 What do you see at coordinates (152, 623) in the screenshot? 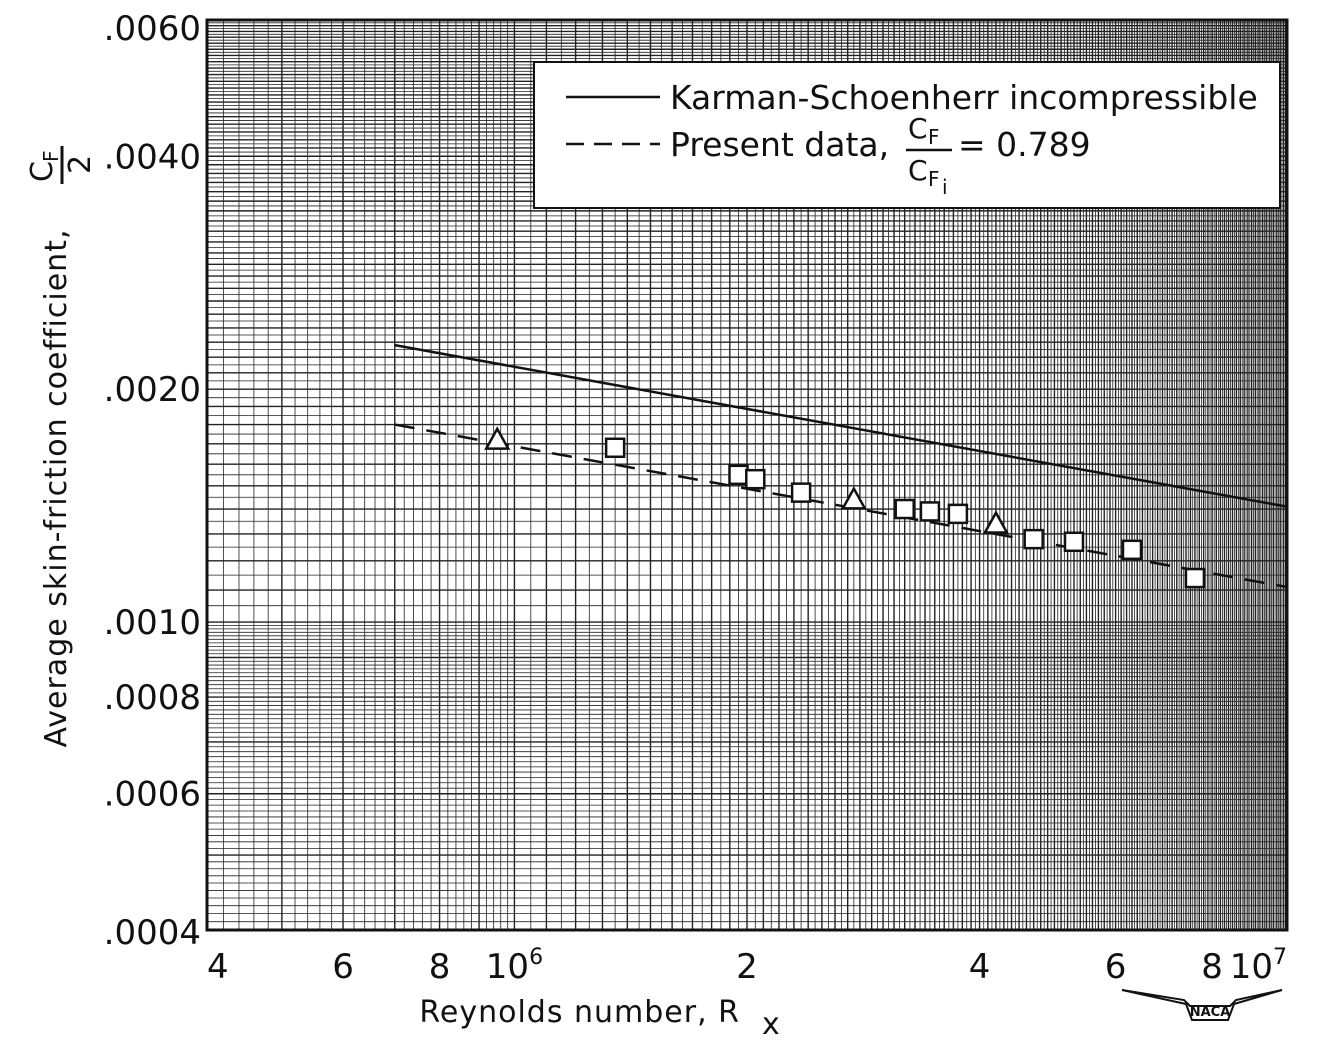
I see `y-tick-label: .0010` at bounding box center [152, 623].